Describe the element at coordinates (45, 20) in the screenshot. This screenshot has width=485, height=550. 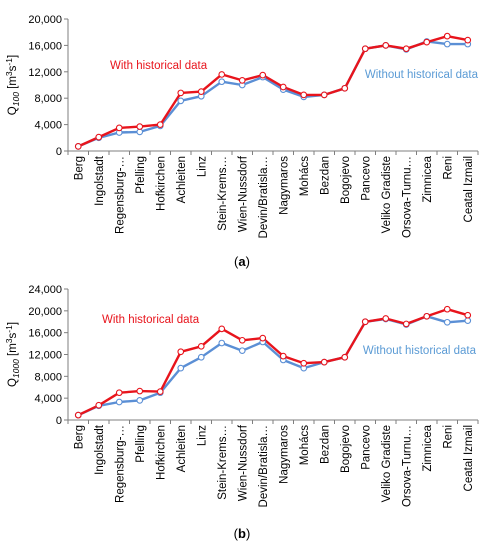
I see `y-tick-label: 20,000` at that location.